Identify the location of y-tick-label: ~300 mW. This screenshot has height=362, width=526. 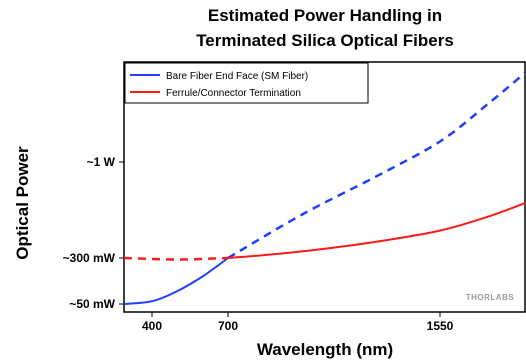
(89, 258).